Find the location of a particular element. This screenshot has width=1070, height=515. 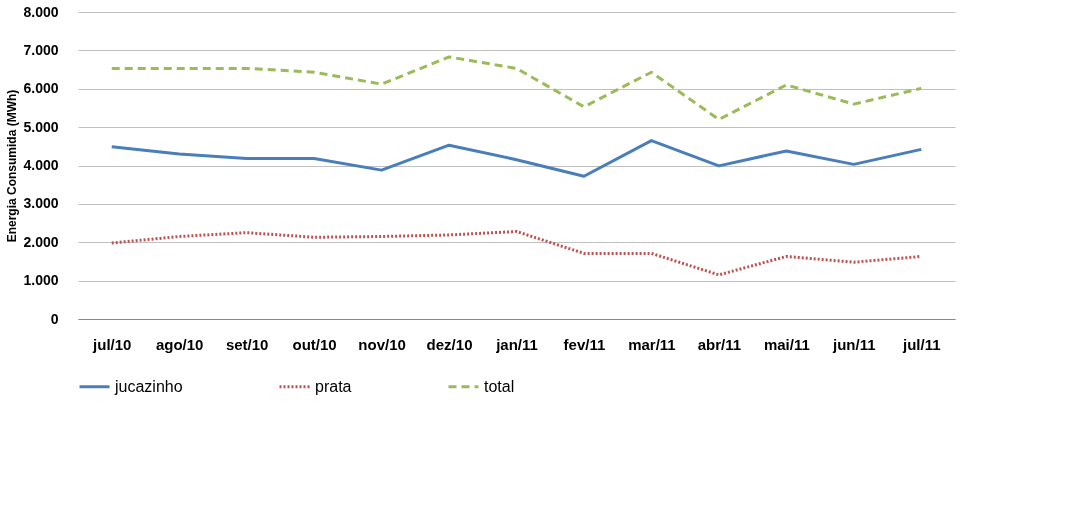

x-tick-label: jan/11 is located at coordinates (516, 344).